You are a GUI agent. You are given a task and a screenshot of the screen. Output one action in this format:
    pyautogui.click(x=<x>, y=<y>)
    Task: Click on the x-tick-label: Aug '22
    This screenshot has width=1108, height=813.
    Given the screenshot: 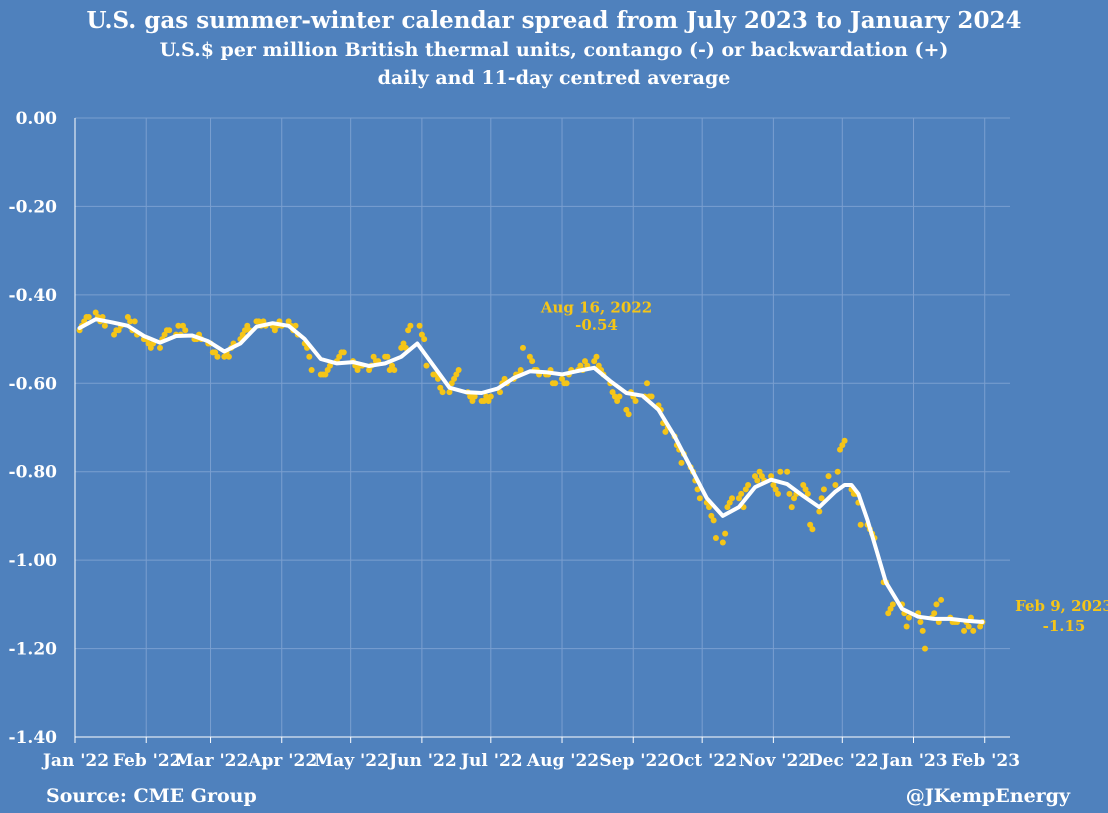 What is the action you would take?
    pyautogui.click(x=562, y=761)
    